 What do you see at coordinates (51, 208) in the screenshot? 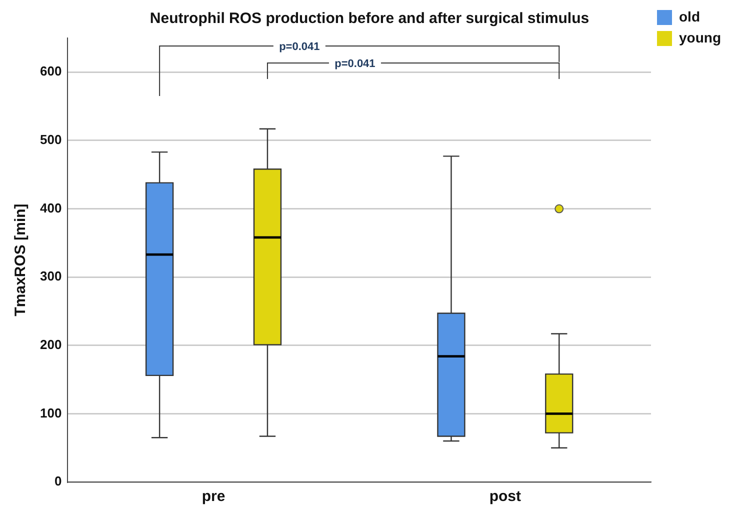
I see `y-tick-label: 400` at bounding box center [51, 208].